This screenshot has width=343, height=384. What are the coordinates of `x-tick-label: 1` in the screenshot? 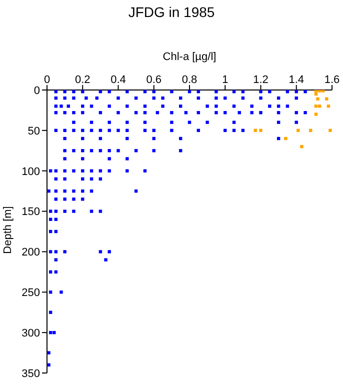 It's located at (225, 80).